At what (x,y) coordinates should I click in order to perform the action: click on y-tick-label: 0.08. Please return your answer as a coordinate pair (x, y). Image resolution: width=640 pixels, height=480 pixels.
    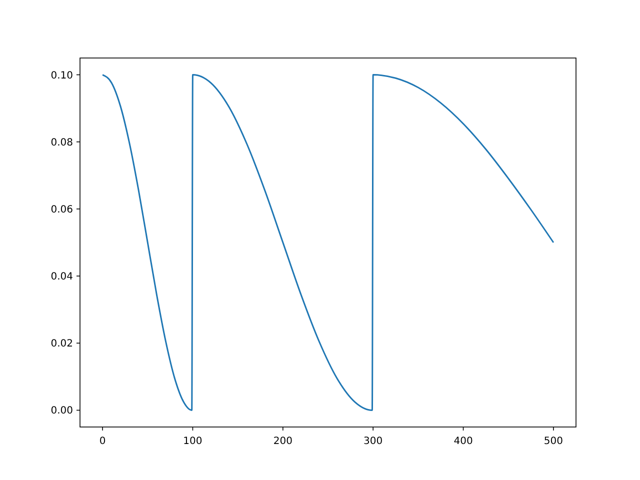
    Looking at the image, I should click on (61, 142).